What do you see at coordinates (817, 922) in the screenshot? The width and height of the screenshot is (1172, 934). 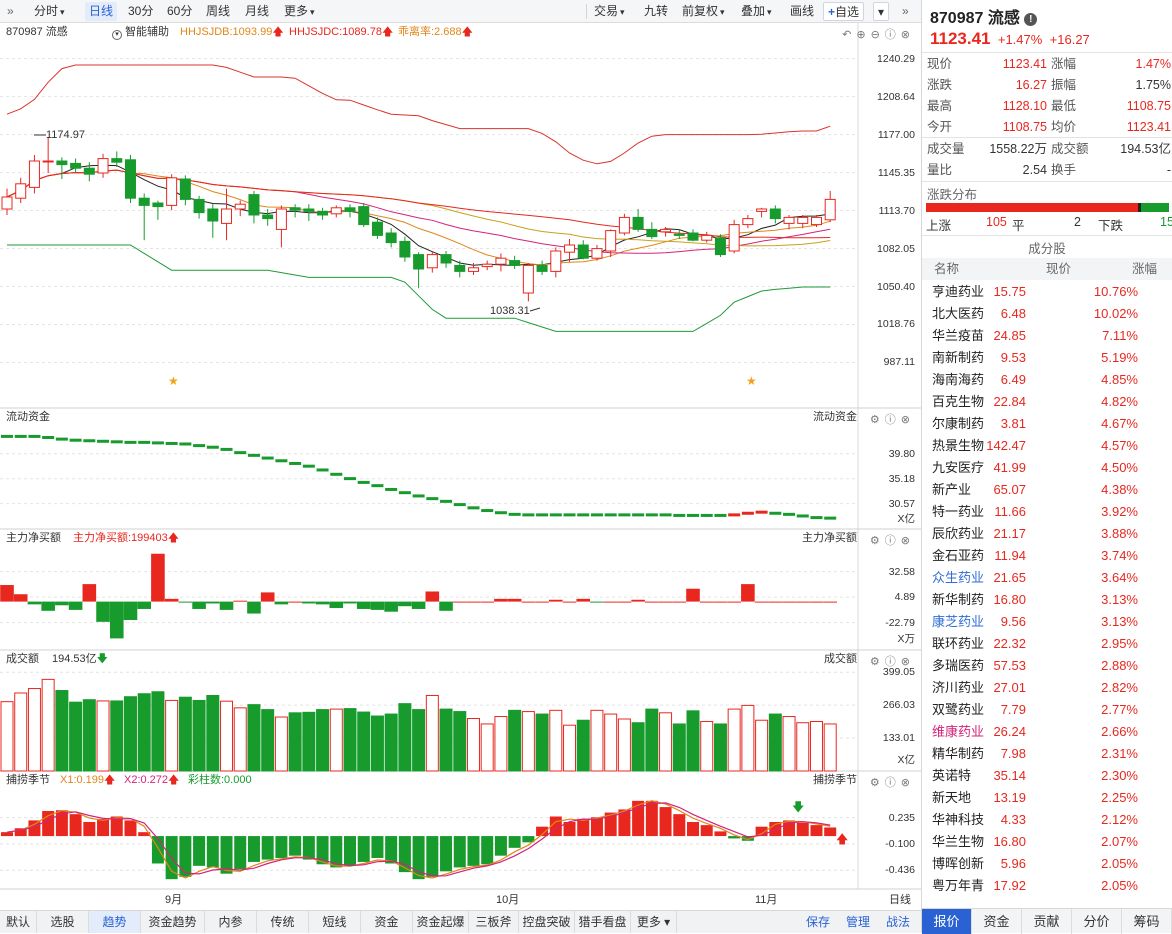 I see `save-button: 保存` at bounding box center [817, 922].